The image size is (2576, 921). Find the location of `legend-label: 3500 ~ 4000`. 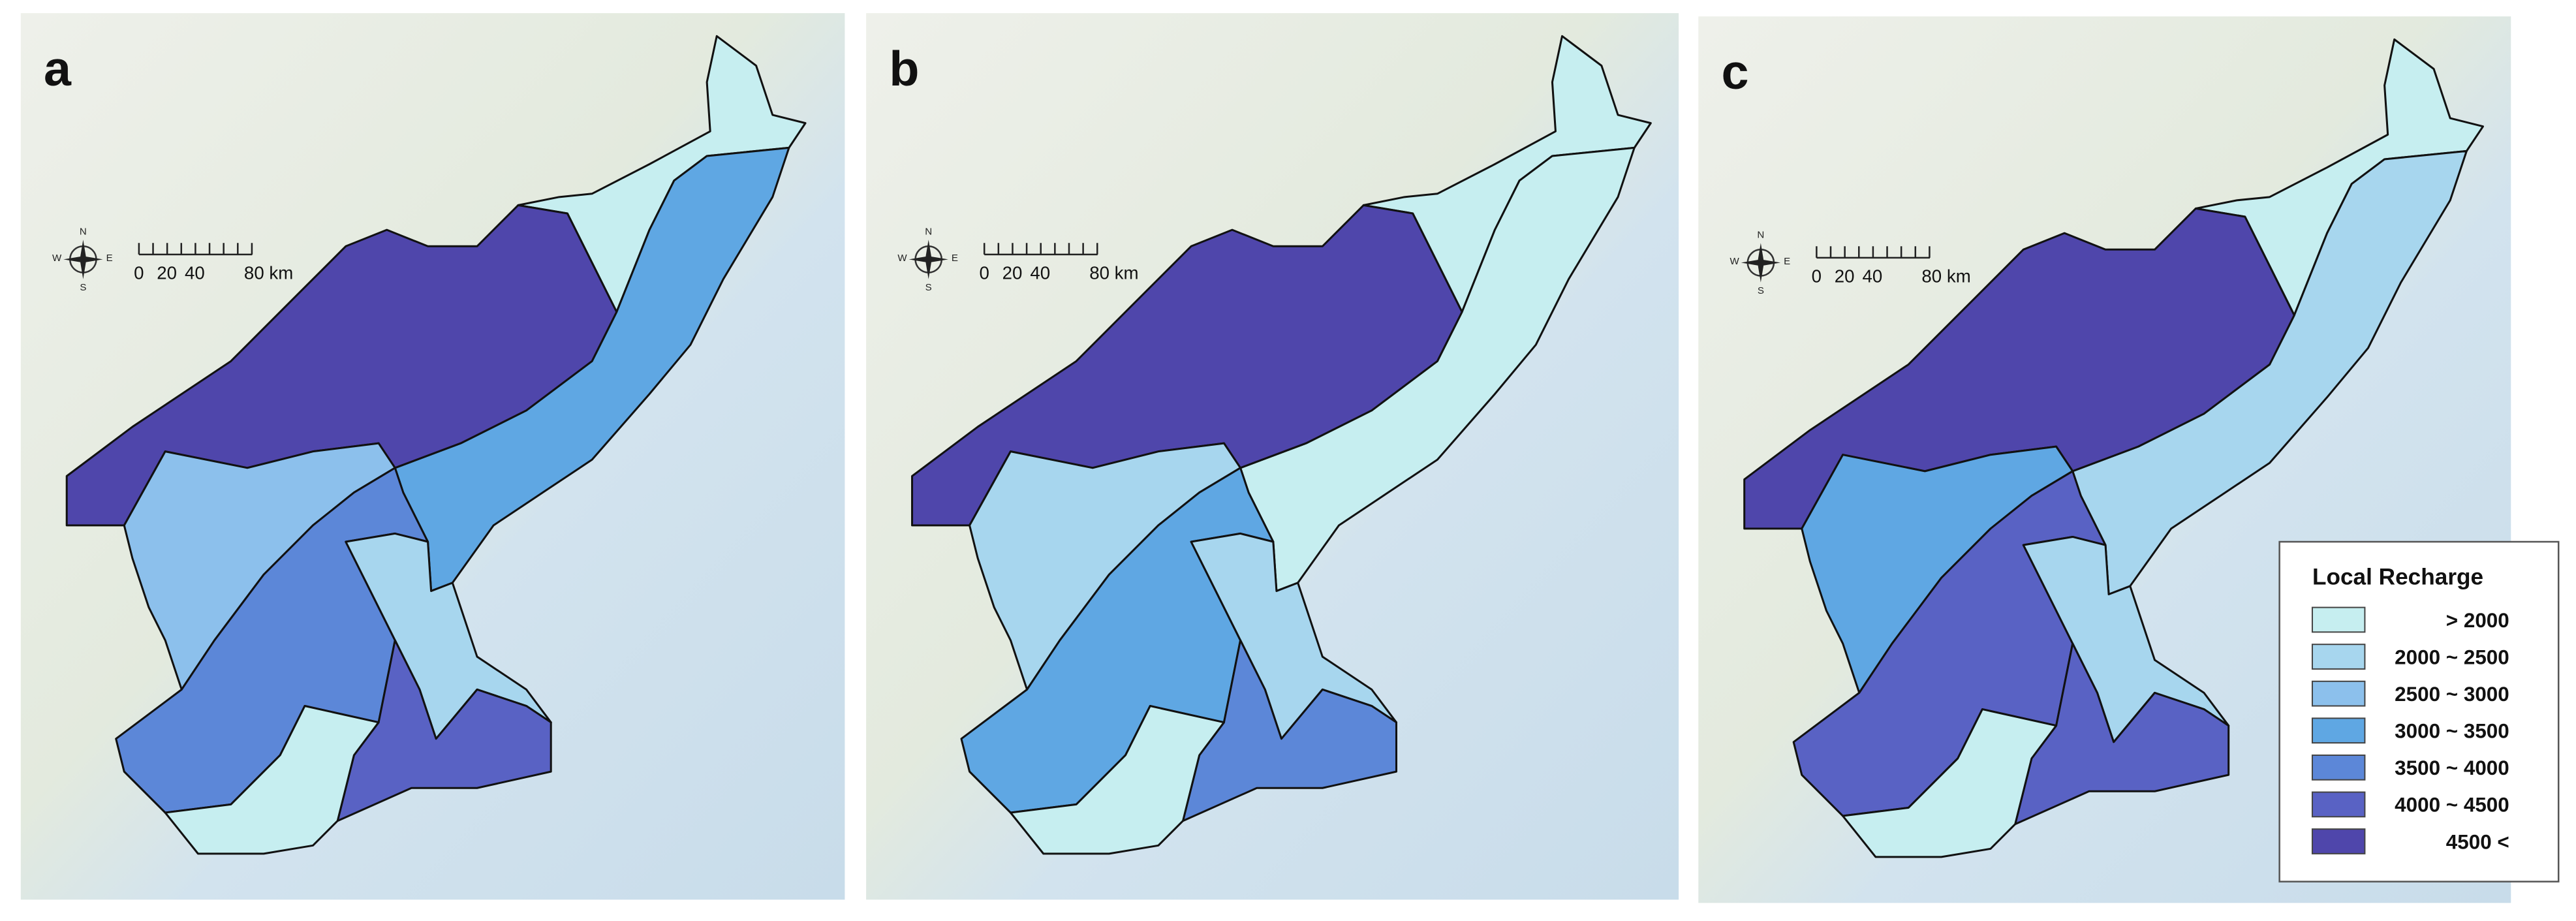

legend-label: 3500 ~ 4000 is located at coordinates (2452, 768).